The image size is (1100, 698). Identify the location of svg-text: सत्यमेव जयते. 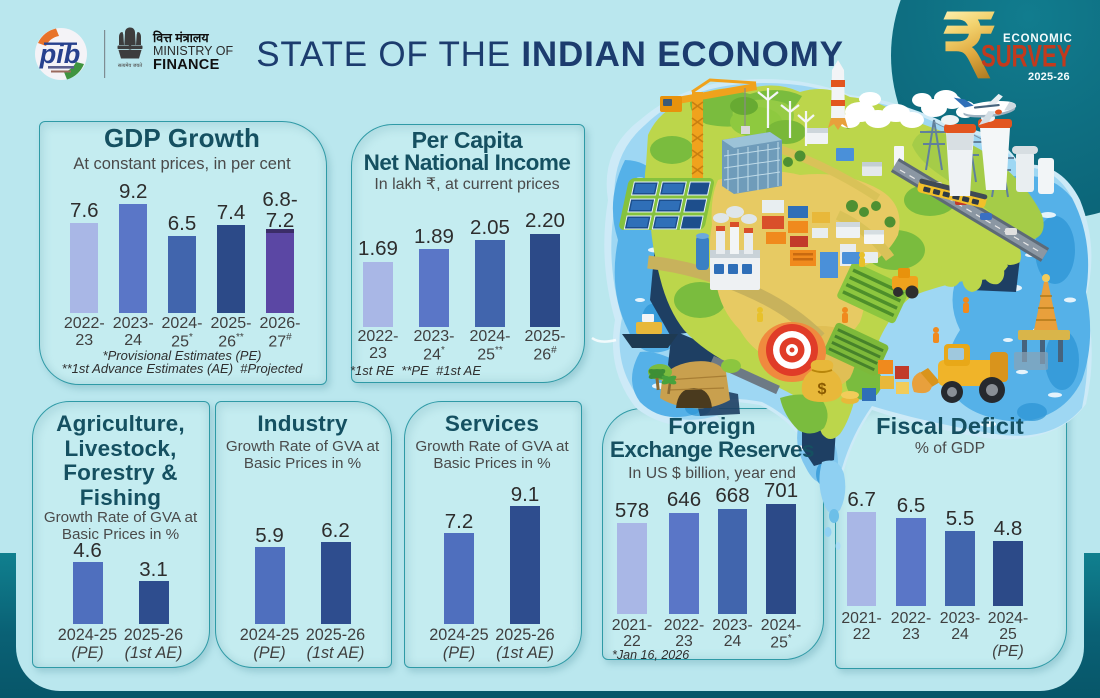
(130, 65).